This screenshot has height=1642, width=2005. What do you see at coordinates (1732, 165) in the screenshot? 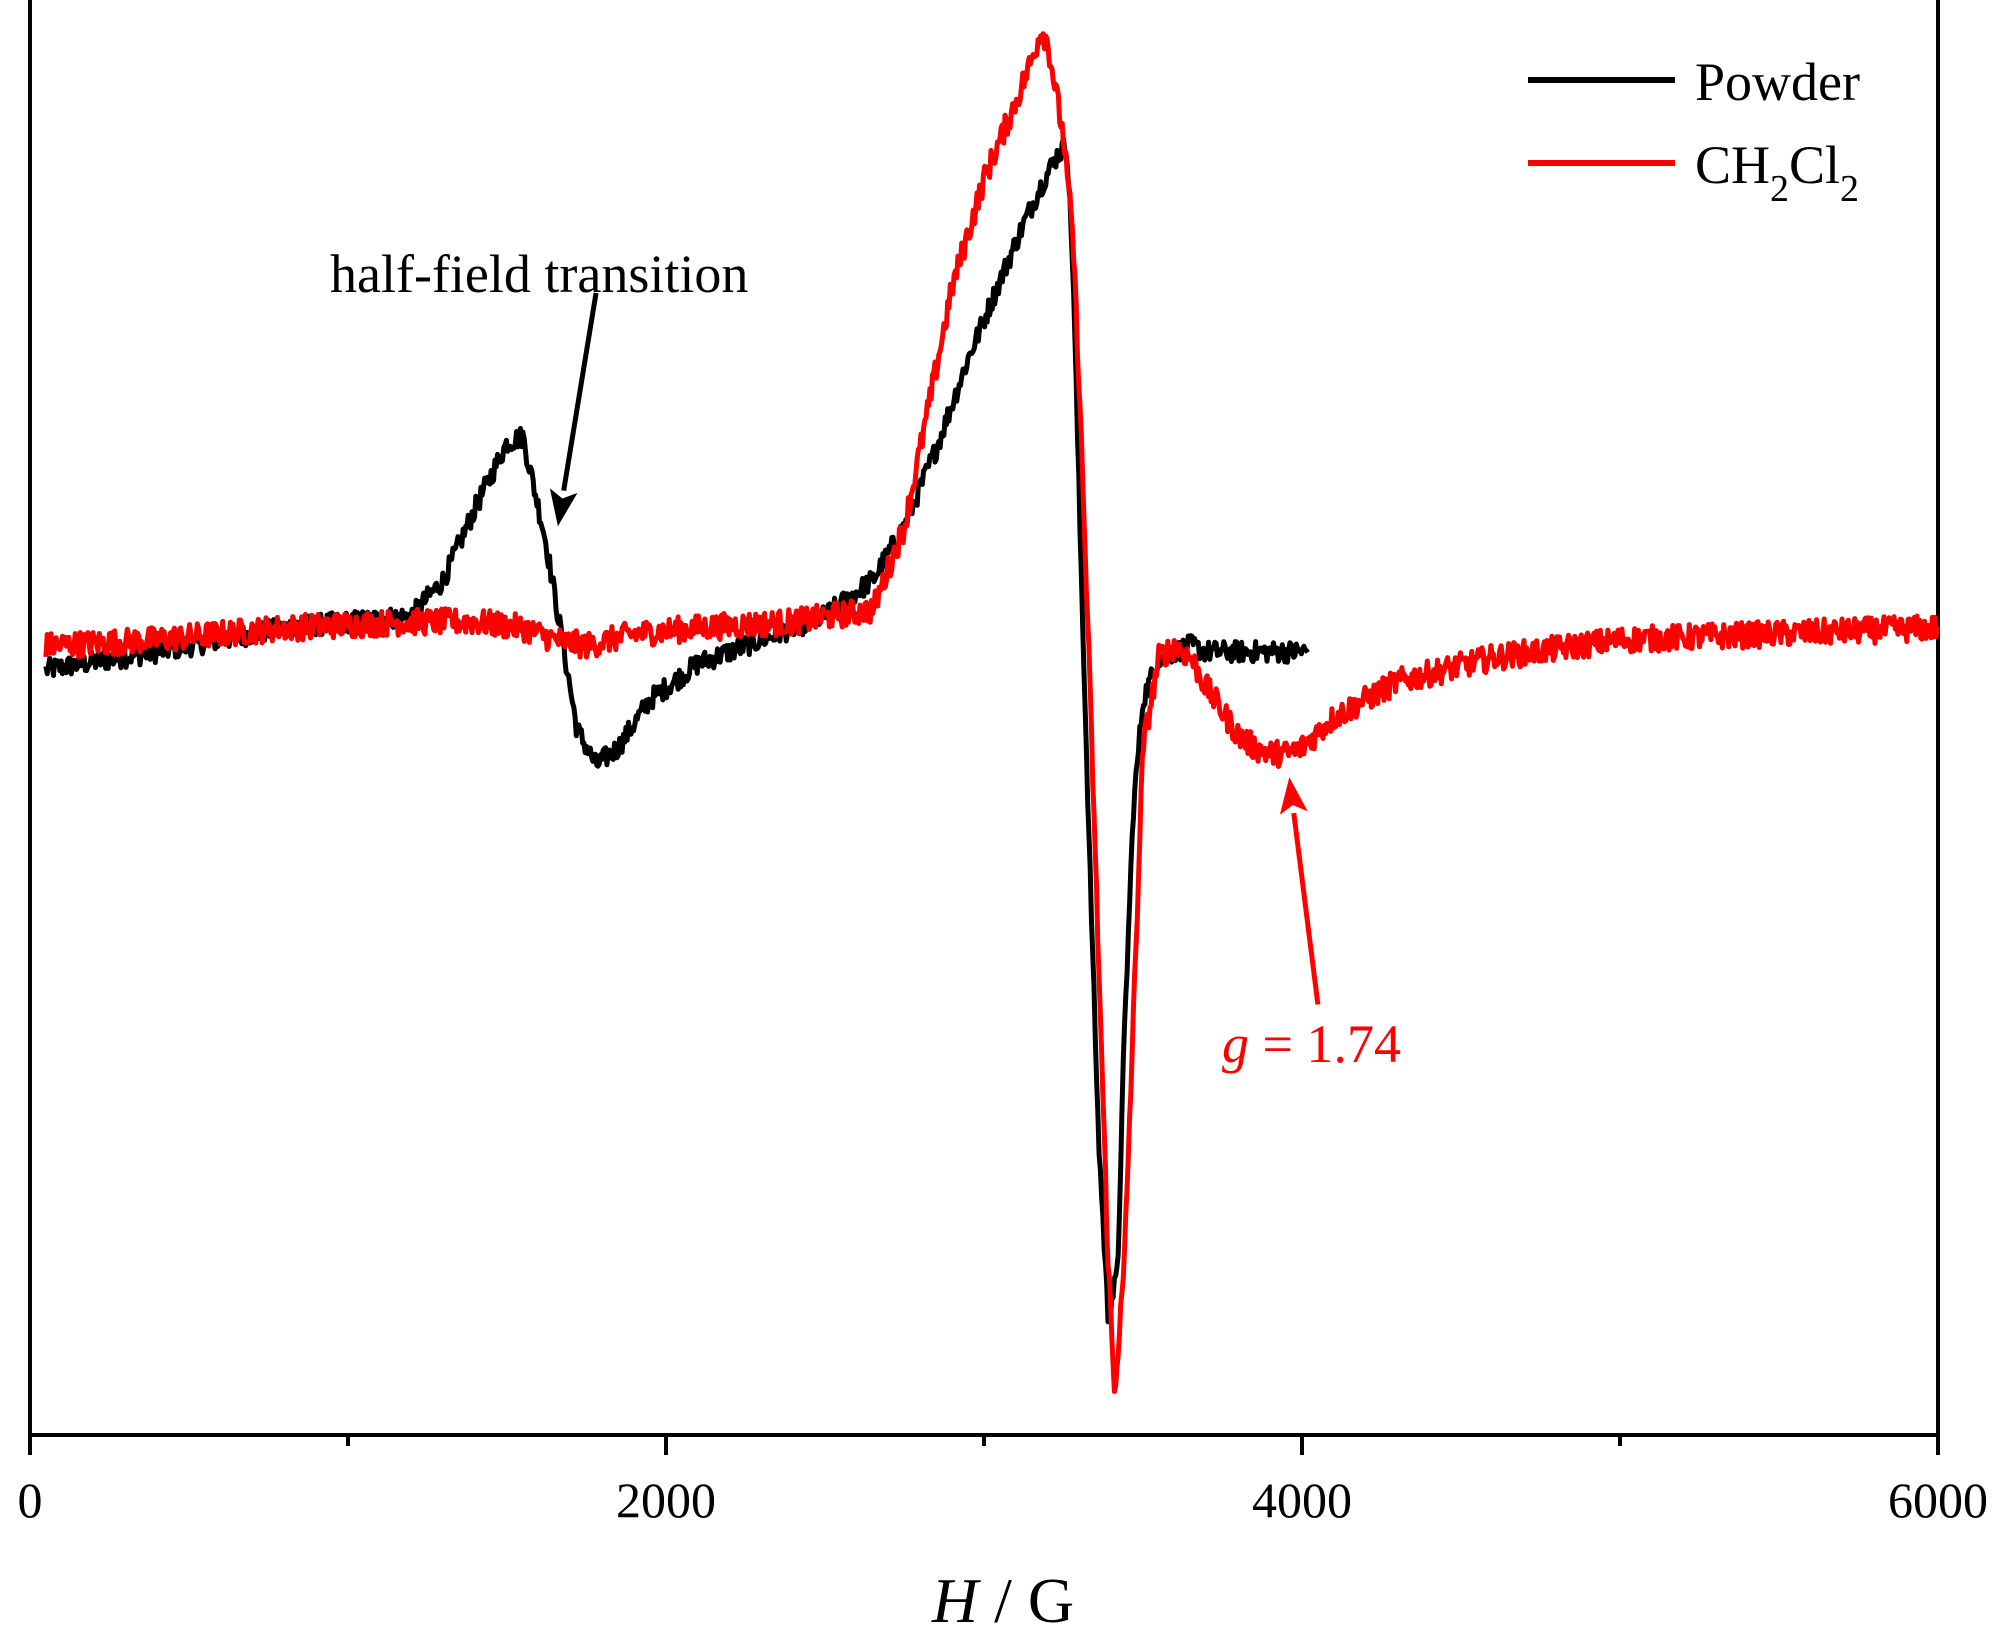
I see `legend-ch2cl2-part1: CH` at bounding box center [1732, 165].